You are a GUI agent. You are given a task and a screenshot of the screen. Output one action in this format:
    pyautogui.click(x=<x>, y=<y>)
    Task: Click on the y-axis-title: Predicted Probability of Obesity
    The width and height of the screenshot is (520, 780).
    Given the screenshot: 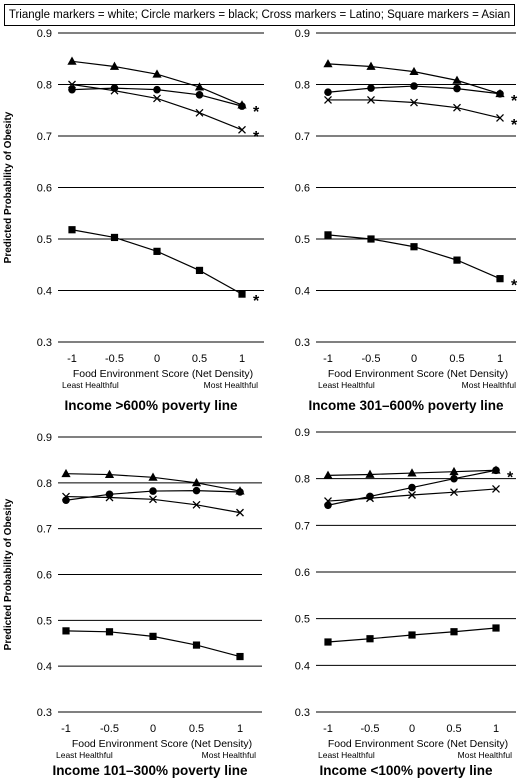 What is the action you would take?
    pyautogui.click(x=8, y=574)
    